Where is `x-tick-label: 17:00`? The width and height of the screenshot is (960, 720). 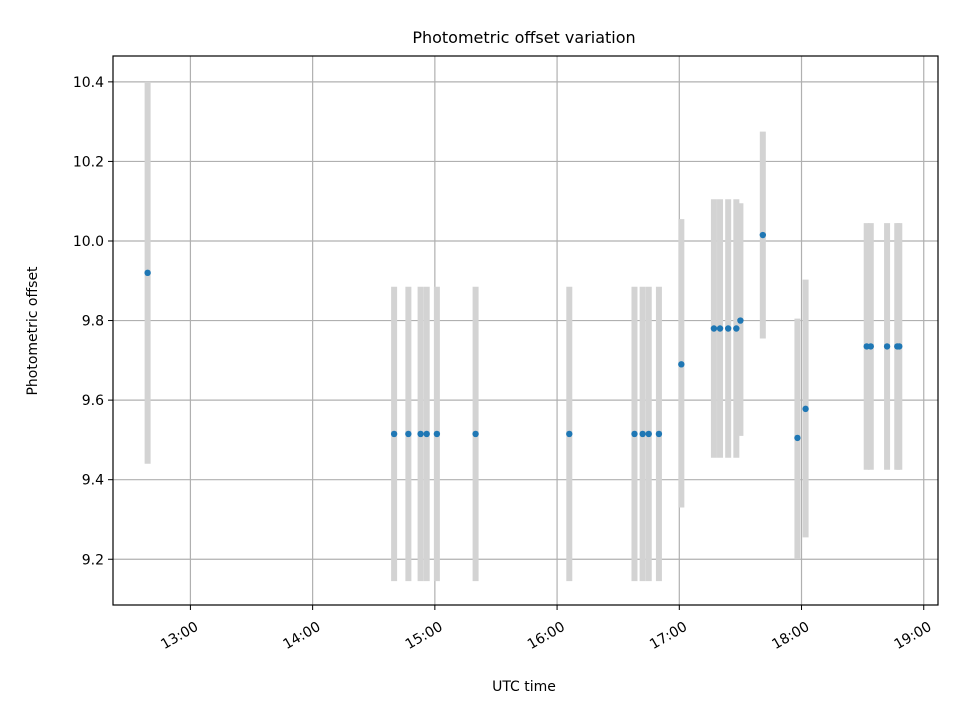
x-tick-label: 17:00 is located at coordinates (668, 636).